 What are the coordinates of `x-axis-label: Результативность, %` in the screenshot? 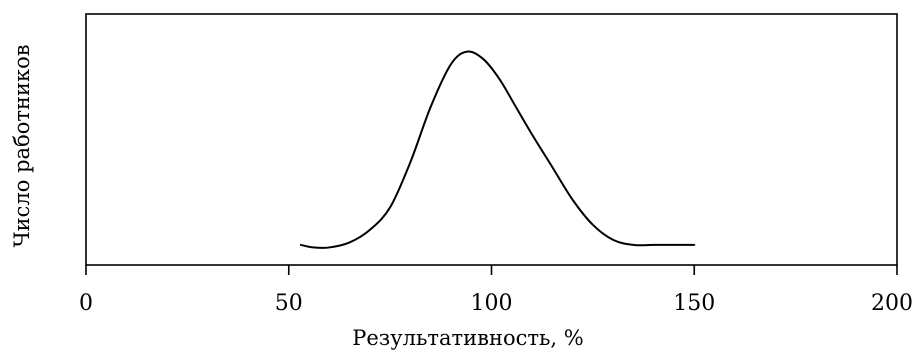 It's located at (467, 338).